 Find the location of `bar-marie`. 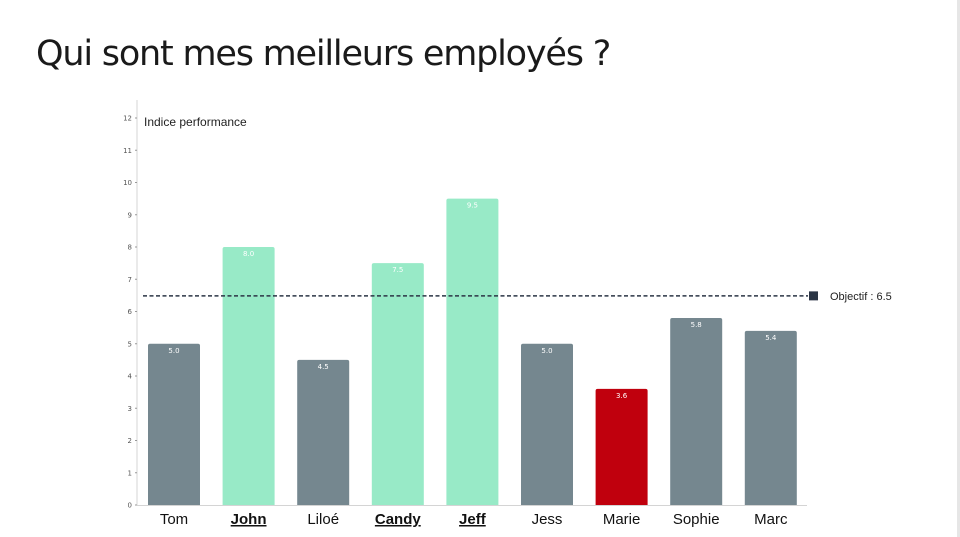

bar-marie is located at coordinates (621, 446).